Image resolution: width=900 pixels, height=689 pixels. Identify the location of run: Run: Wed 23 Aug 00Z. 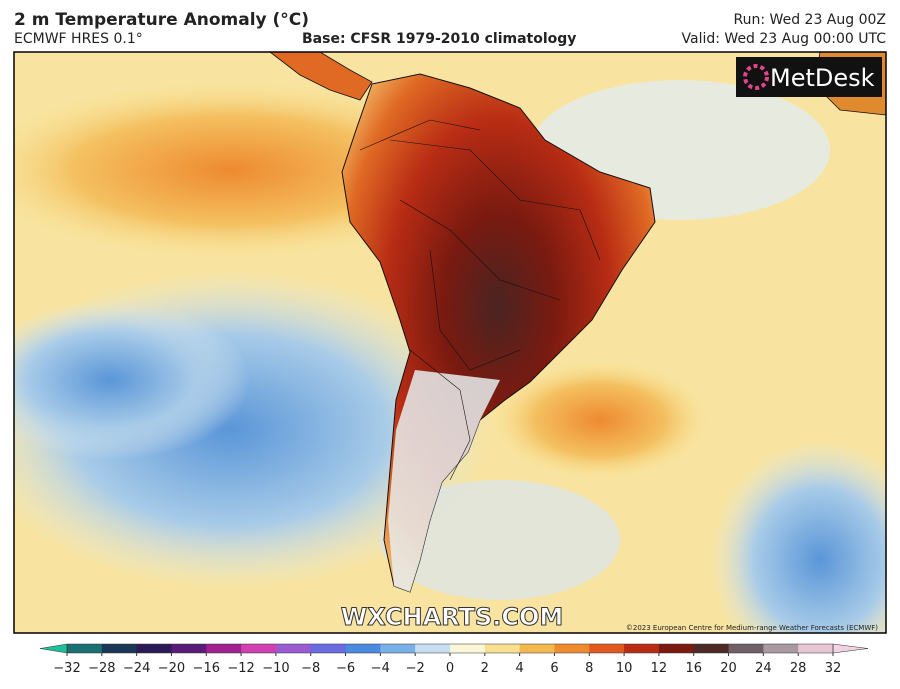
(809, 20).